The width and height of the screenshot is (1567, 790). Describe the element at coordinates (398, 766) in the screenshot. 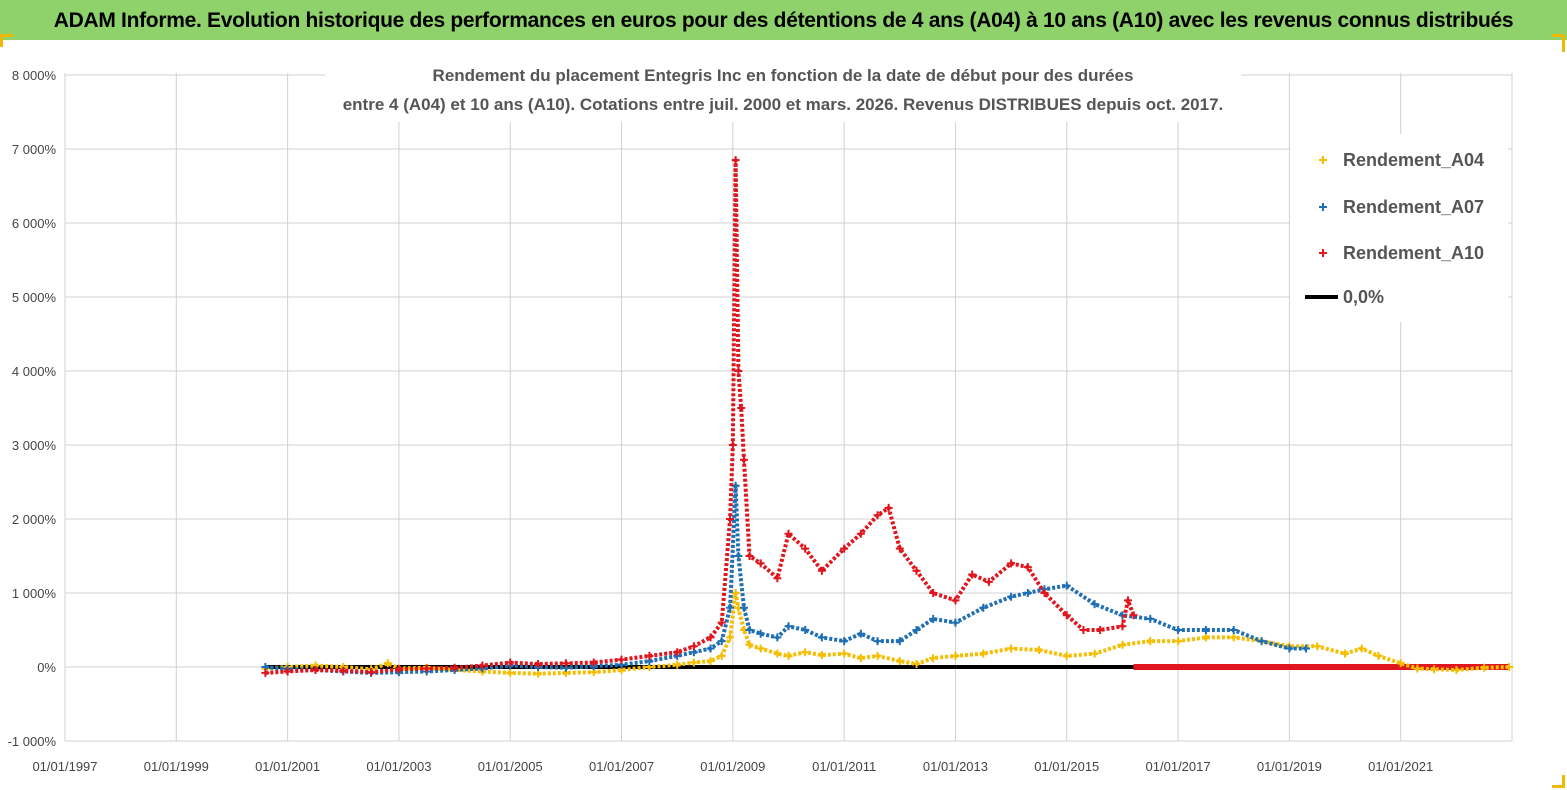

I see `x-tick-label: 01/01/2003` at that location.